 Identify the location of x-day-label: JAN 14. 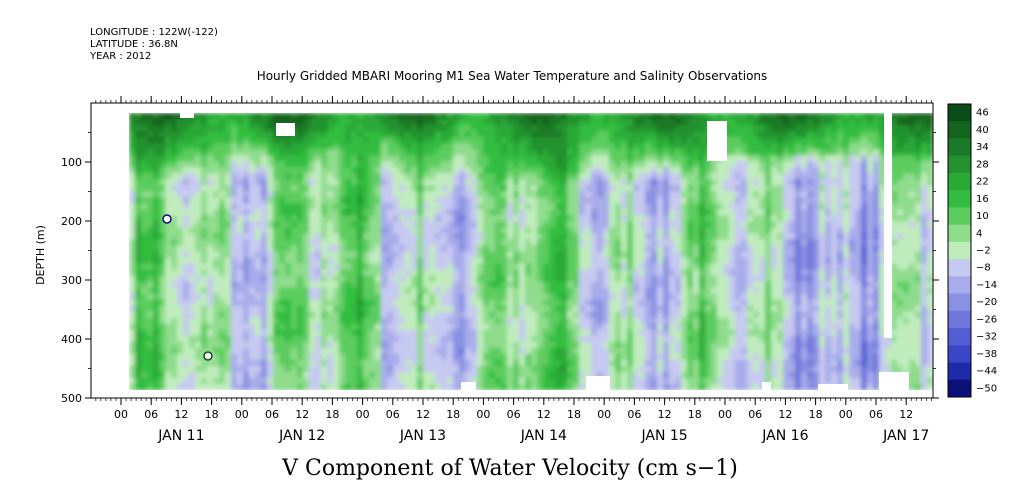
(543, 436).